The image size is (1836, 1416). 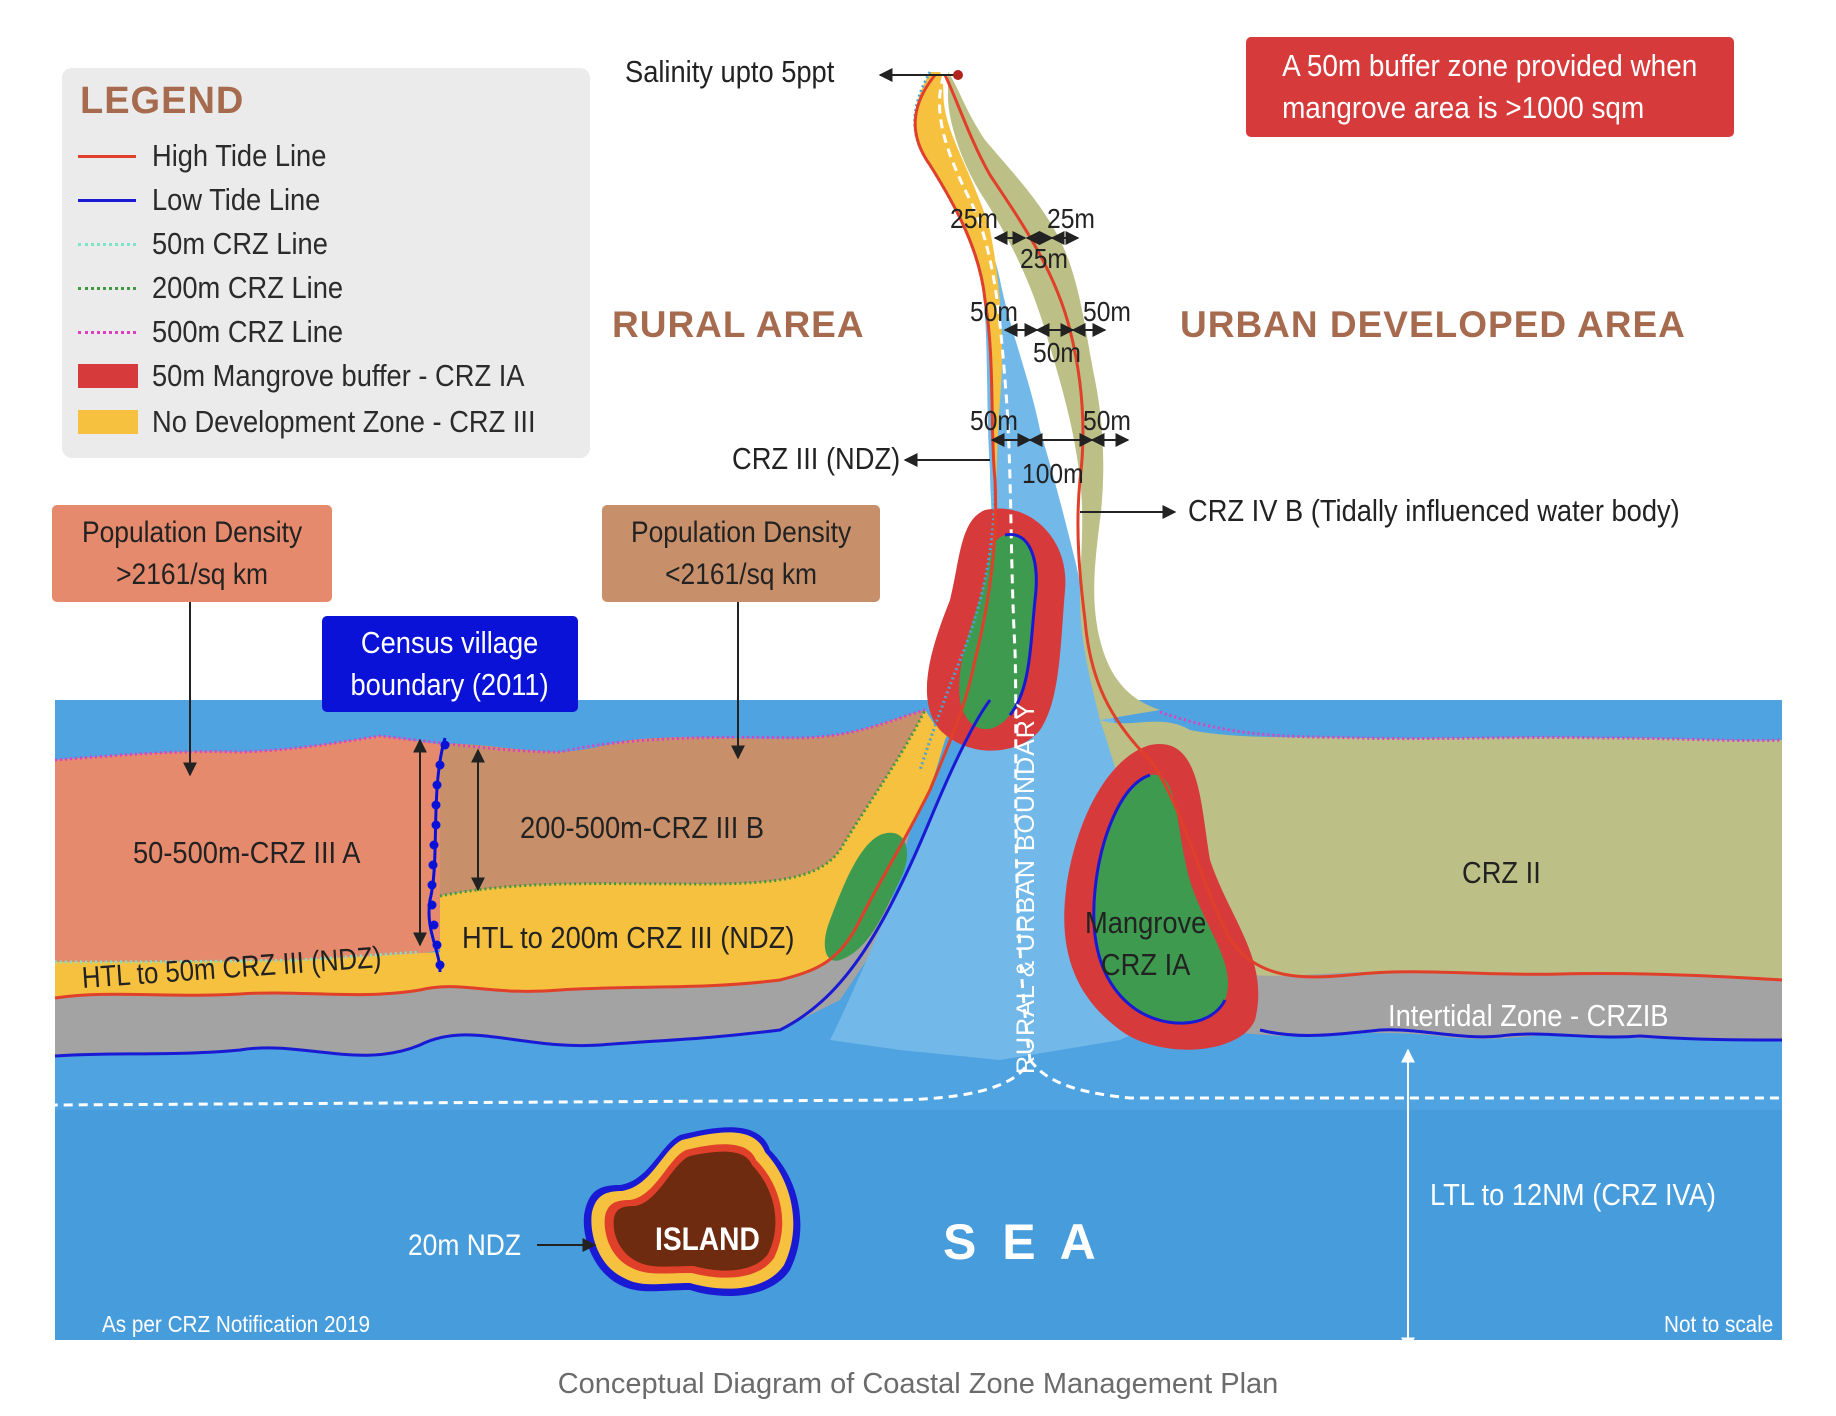 What do you see at coordinates (1521, 1035) in the screenshot?
I see `low-tide-line-right` at bounding box center [1521, 1035].